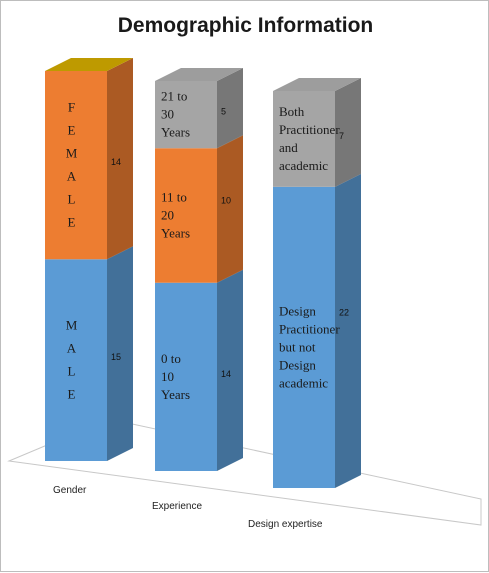 The image size is (489, 573). What do you see at coordinates (341, 136) in the screenshot?
I see `data-label-design-expertise-seg-1: 7` at bounding box center [341, 136].